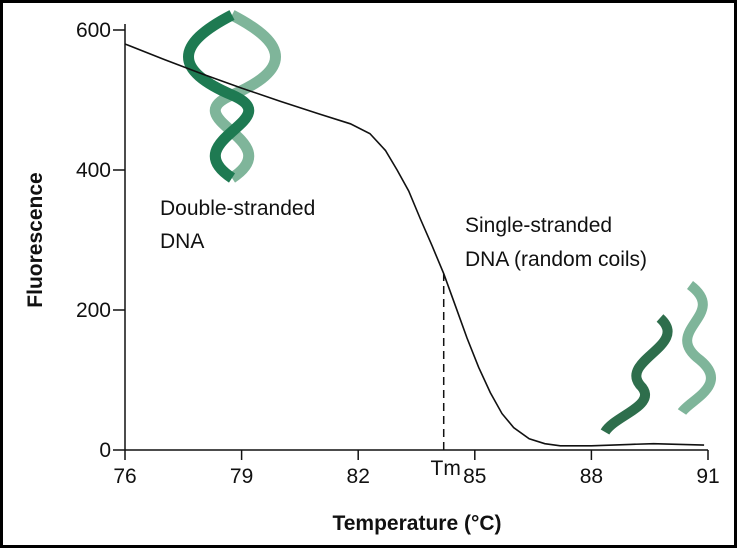 The height and width of the screenshot is (548, 737). I want to click on x-tick-label: 82, so click(358, 476).